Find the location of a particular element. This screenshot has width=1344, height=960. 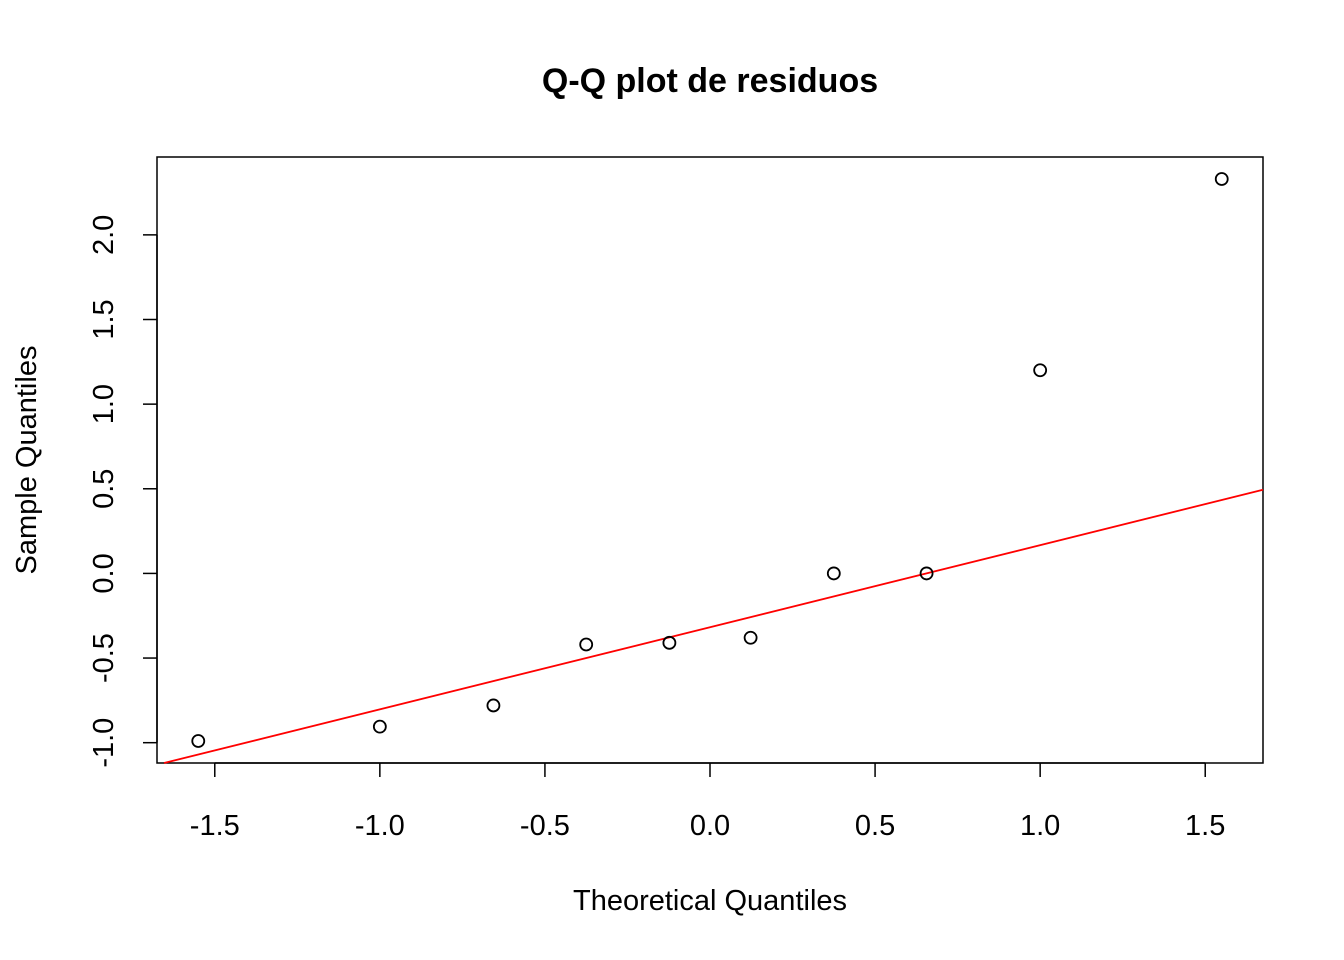

y-axis: -1.0 -0.5 0.0 0.5 1.0 1.5 2.0 is located at coordinates (123, 491).